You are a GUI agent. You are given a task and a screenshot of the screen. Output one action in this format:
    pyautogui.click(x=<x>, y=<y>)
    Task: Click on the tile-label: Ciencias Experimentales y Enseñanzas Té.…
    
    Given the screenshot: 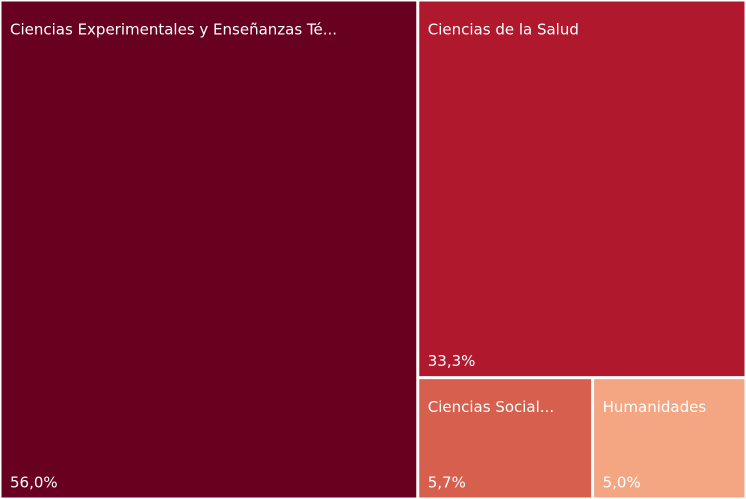 What is the action you would take?
    pyautogui.click(x=173, y=30)
    